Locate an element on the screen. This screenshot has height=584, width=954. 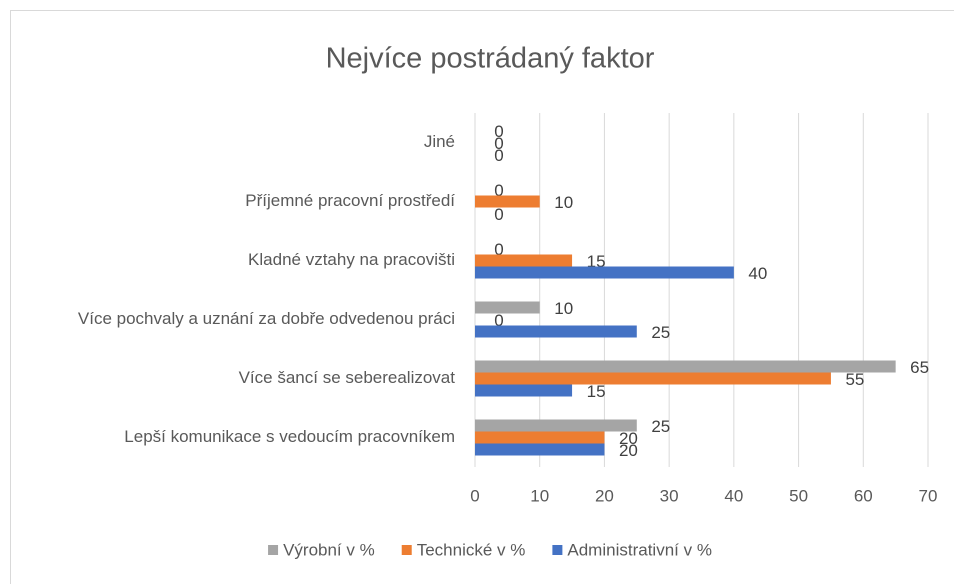
legend-label: Technické v % is located at coordinates (471, 549).